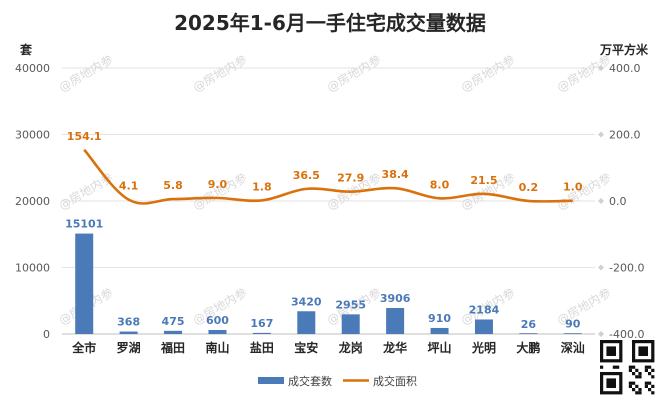 The width and height of the screenshot is (661, 401). What do you see at coordinates (32, 68) in the screenshot?
I see `left-tick-label: 40000` at bounding box center [32, 68].